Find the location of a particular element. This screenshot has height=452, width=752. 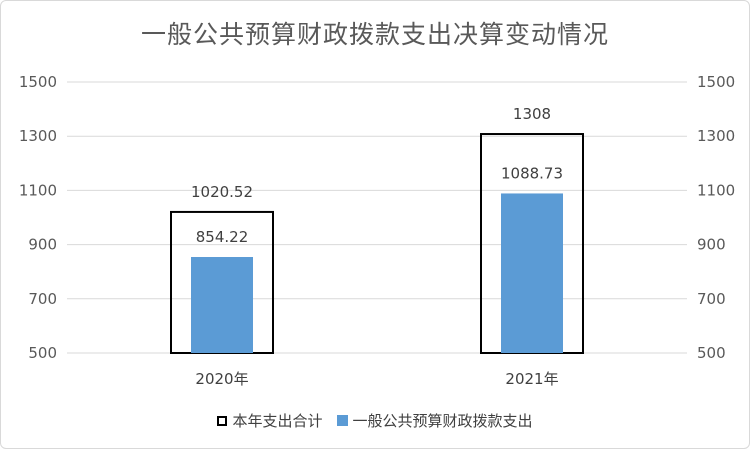

legend: 本年支出合计 一般公共预算财政拨款支出 is located at coordinates (375, 420).